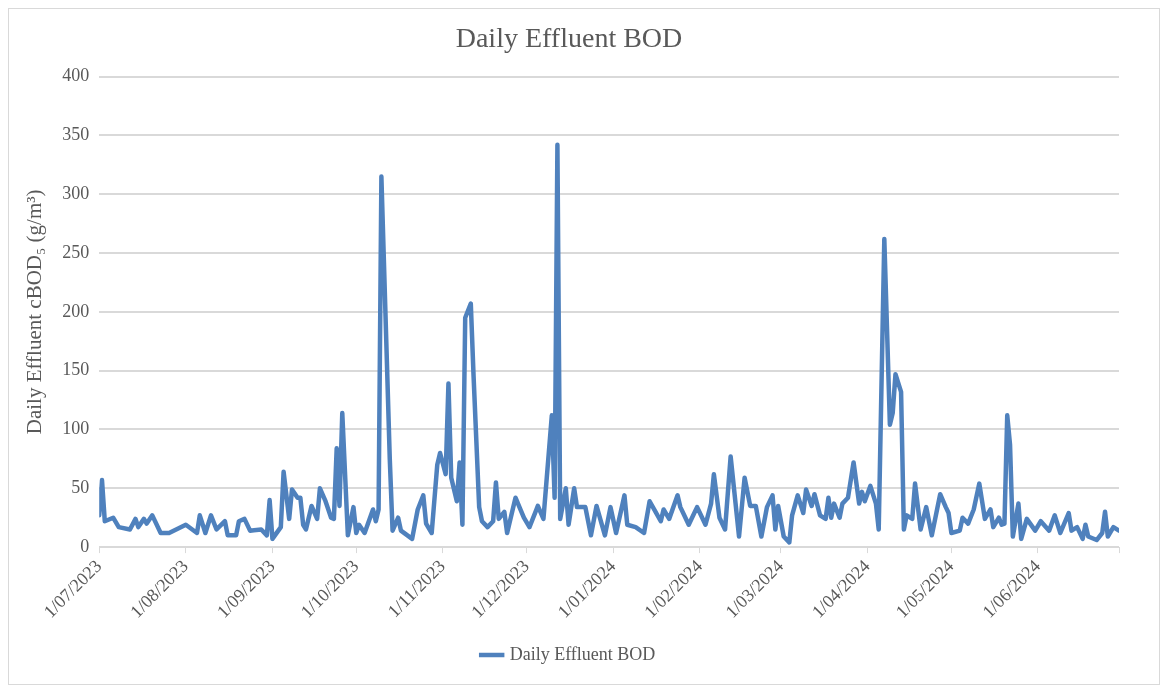 The height and width of the screenshot is (691, 1168). Describe the element at coordinates (85, 545) in the screenshot. I see `y-tick-label: 0` at that location.